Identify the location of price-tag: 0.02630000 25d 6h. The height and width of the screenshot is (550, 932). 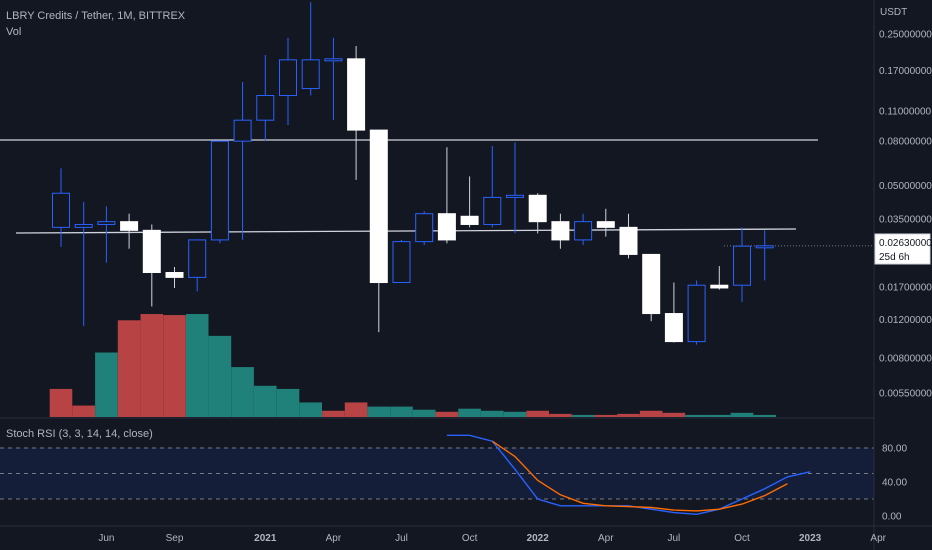
(903, 249).